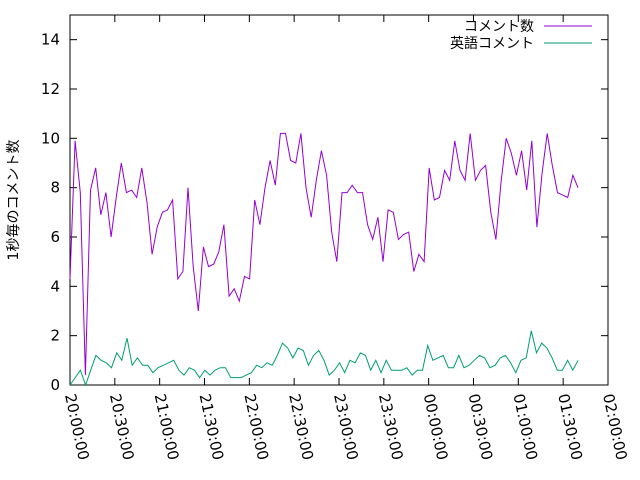  What do you see at coordinates (167, 427) in the screenshot?
I see `x-tick-label: 21:00:00` at bounding box center [167, 427].